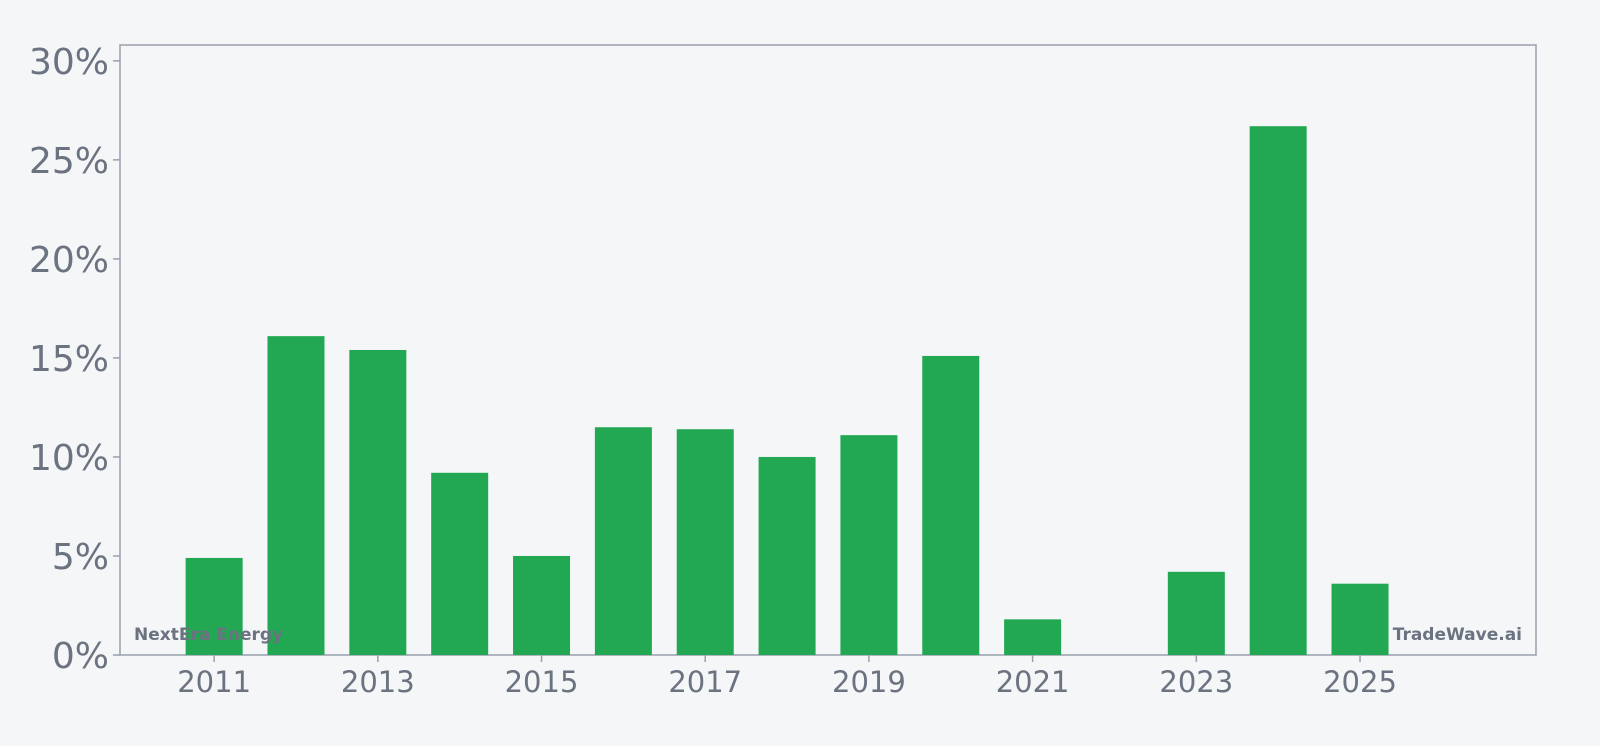  What do you see at coordinates (542, 605) in the screenshot?
I see `bar-2015` at bounding box center [542, 605].